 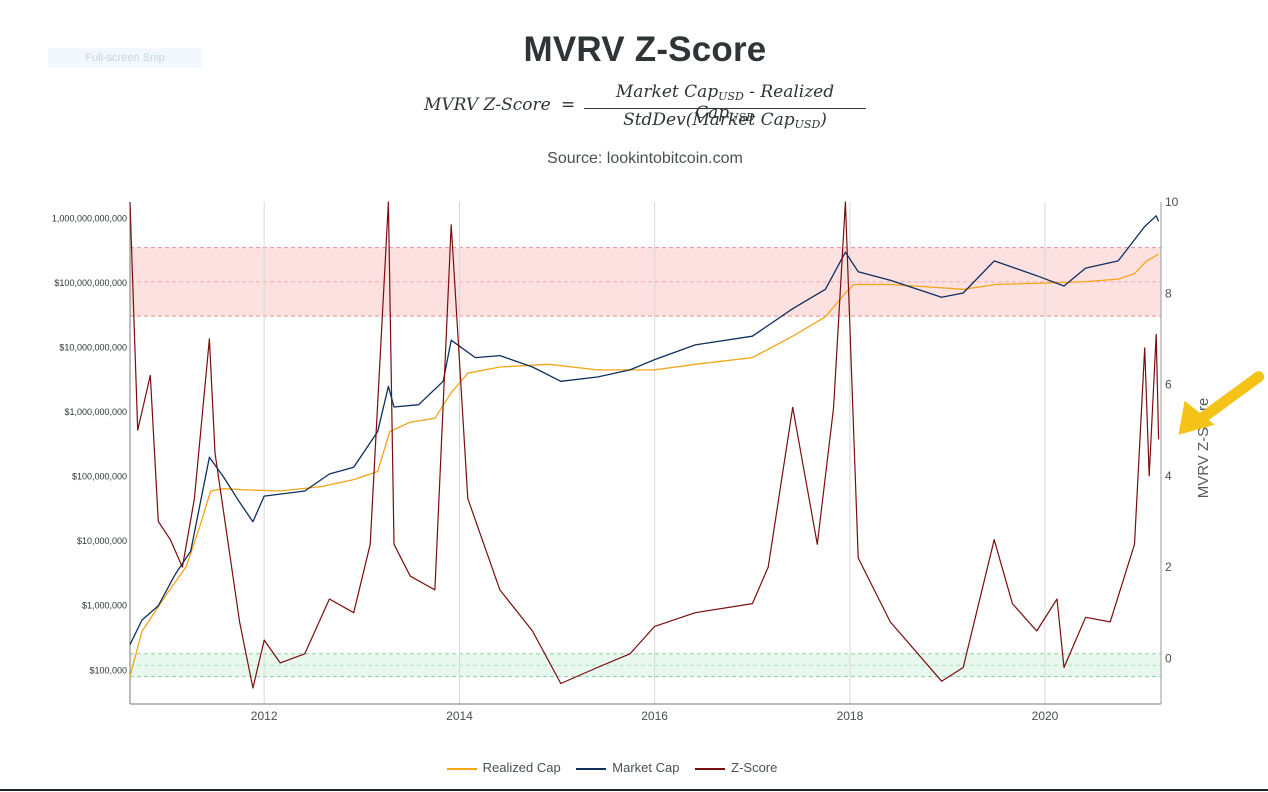 What do you see at coordinates (461, 768) in the screenshot?
I see `legend-swatch-realized-cap` at bounding box center [461, 768].